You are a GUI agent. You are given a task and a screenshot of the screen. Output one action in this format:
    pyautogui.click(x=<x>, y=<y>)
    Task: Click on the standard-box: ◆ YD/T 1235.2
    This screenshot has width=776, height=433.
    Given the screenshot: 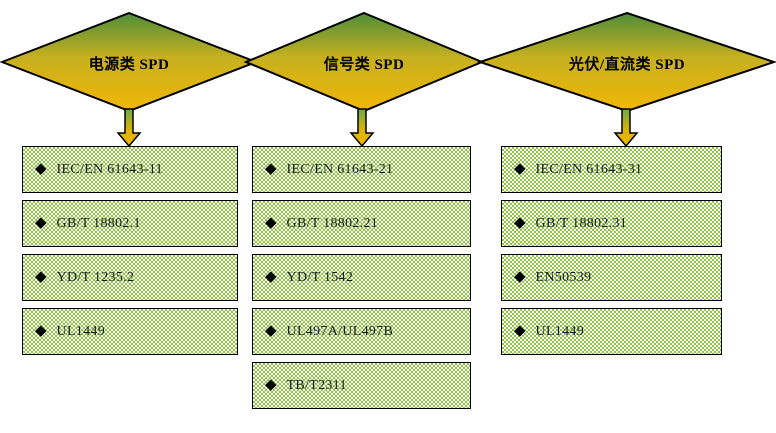 What is the action you would take?
    pyautogui.click(x=130, y=277)
    